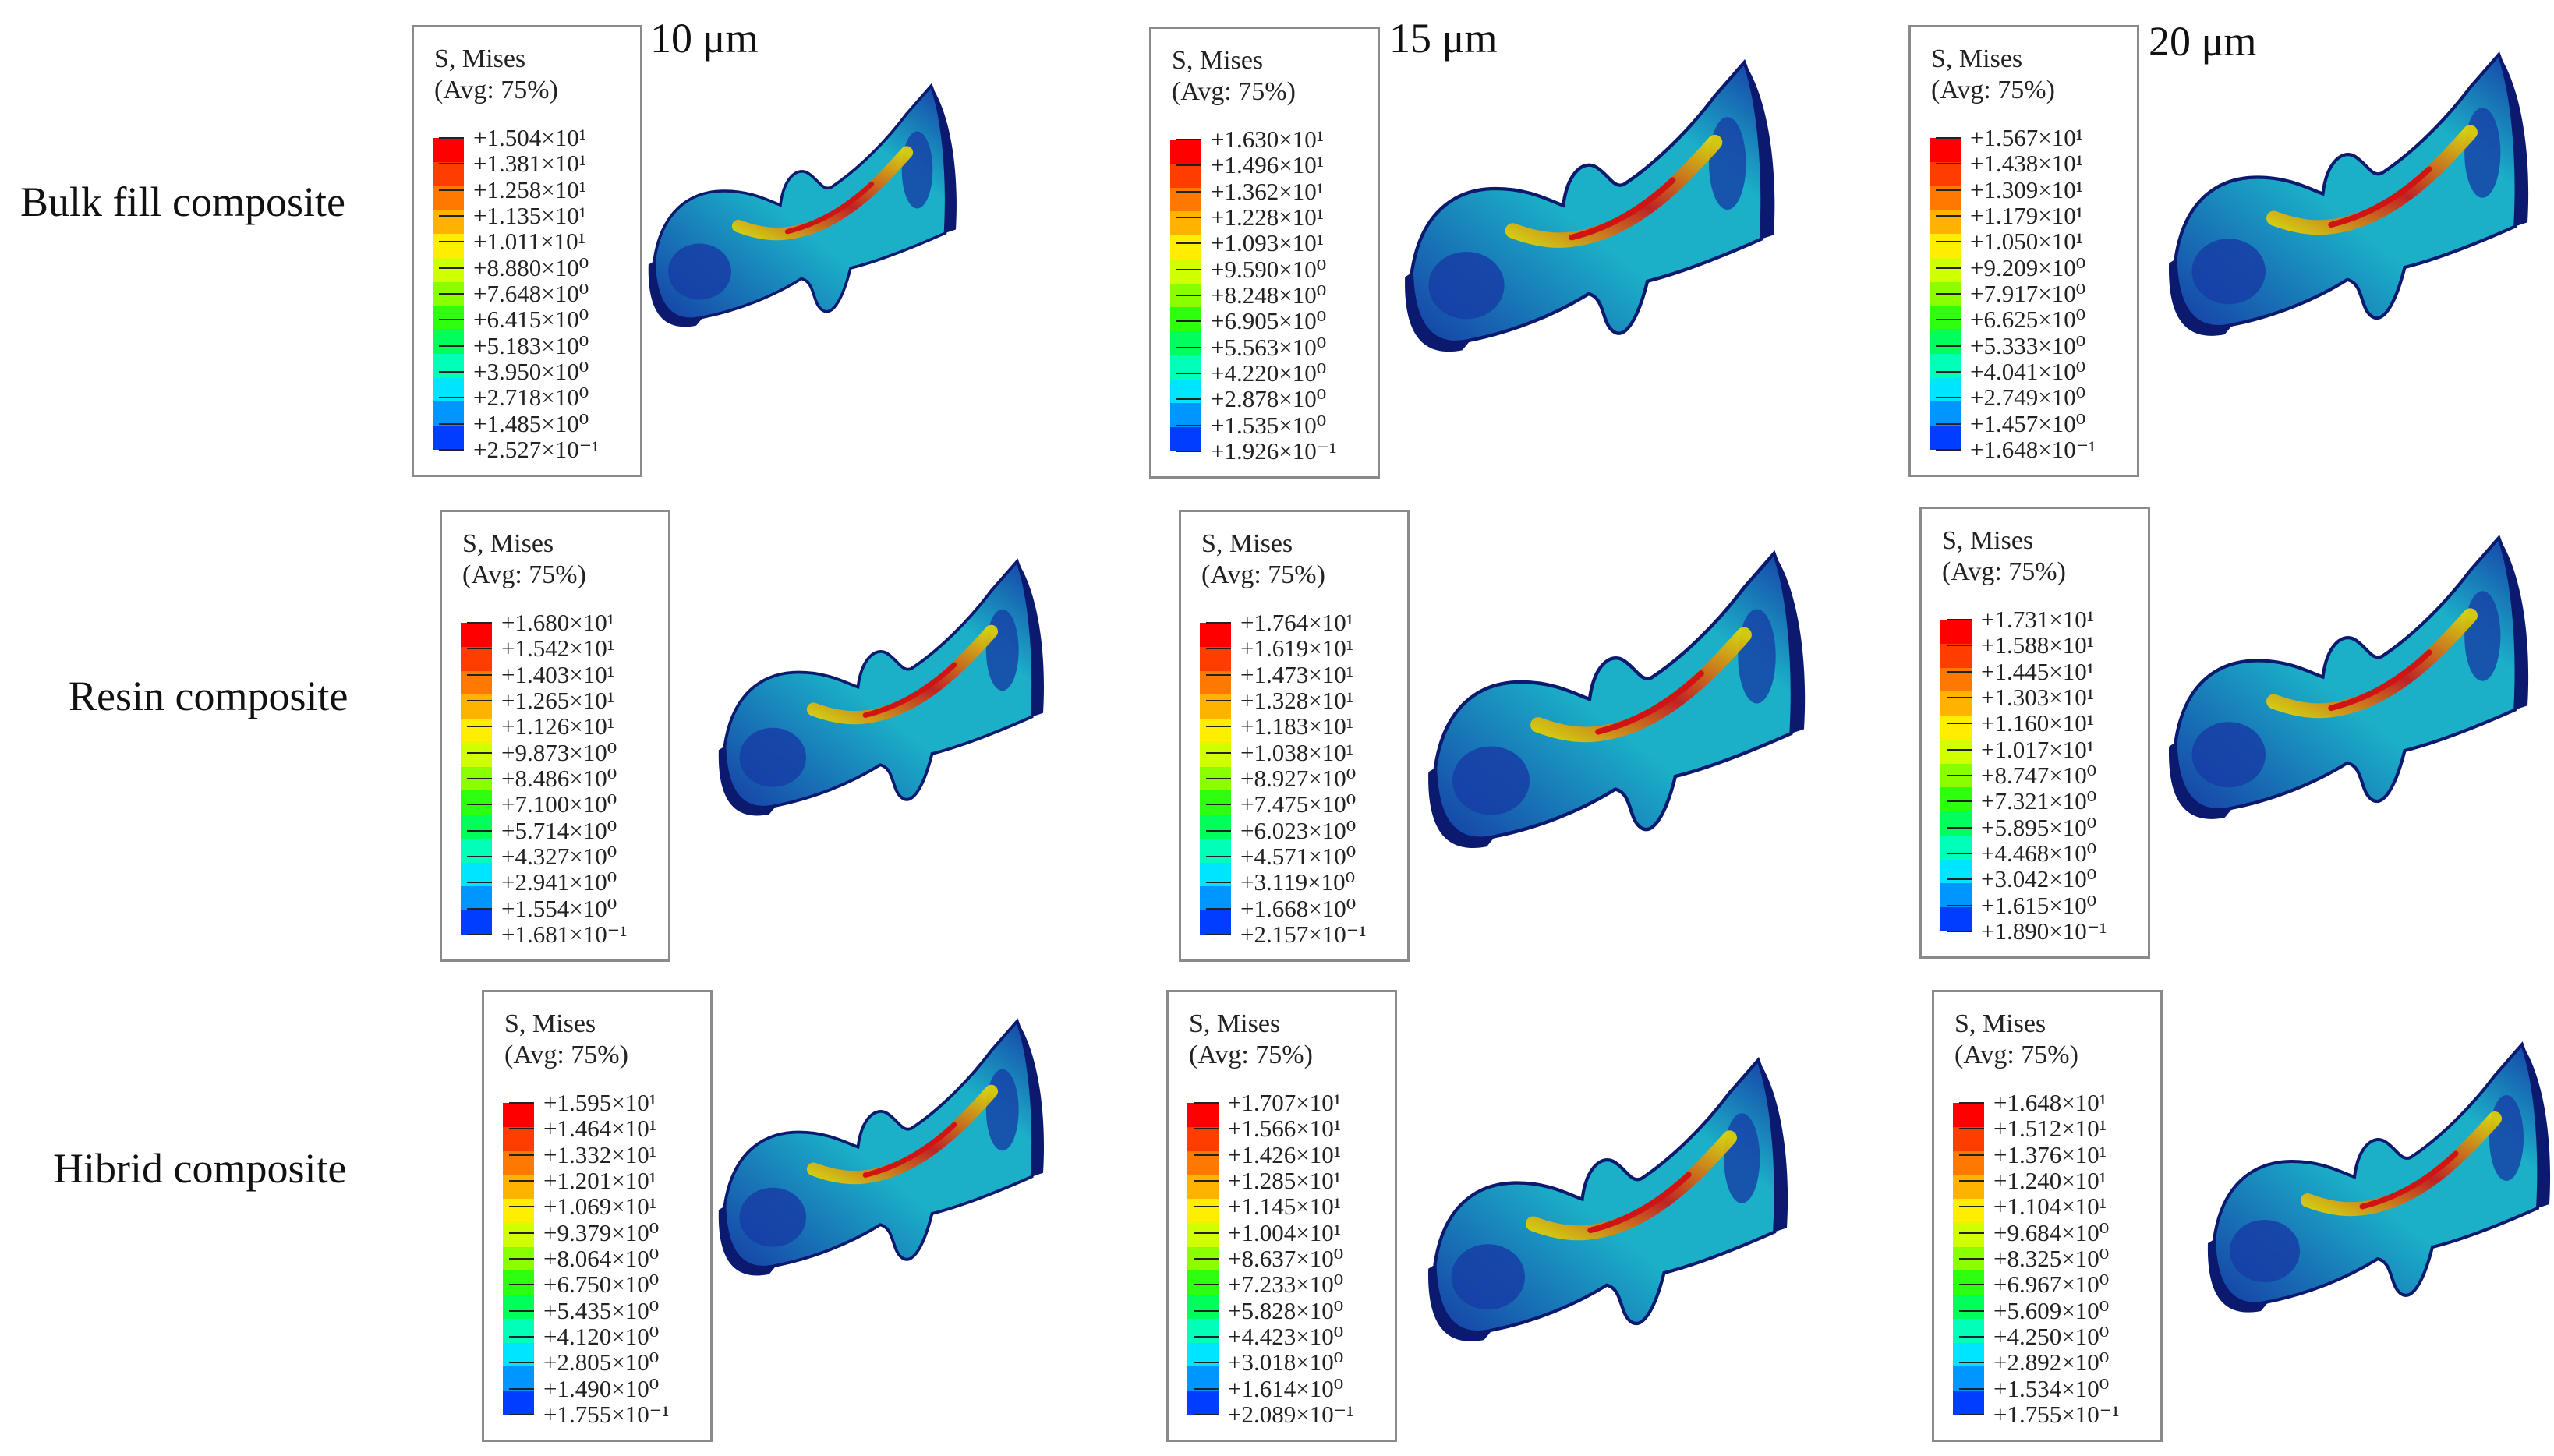 This screenshot has height=1456, width=2554. Describe the element at coordinates (2379, 1177) in the screenshot. I see `fe-mesh-image` at that location.